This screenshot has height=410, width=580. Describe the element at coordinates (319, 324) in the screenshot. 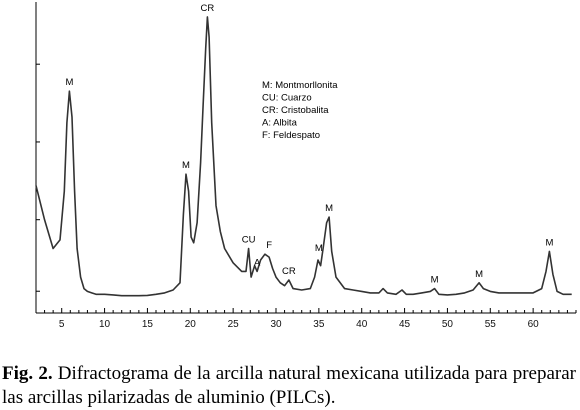

I see `x-tick-label: 35` at that location.